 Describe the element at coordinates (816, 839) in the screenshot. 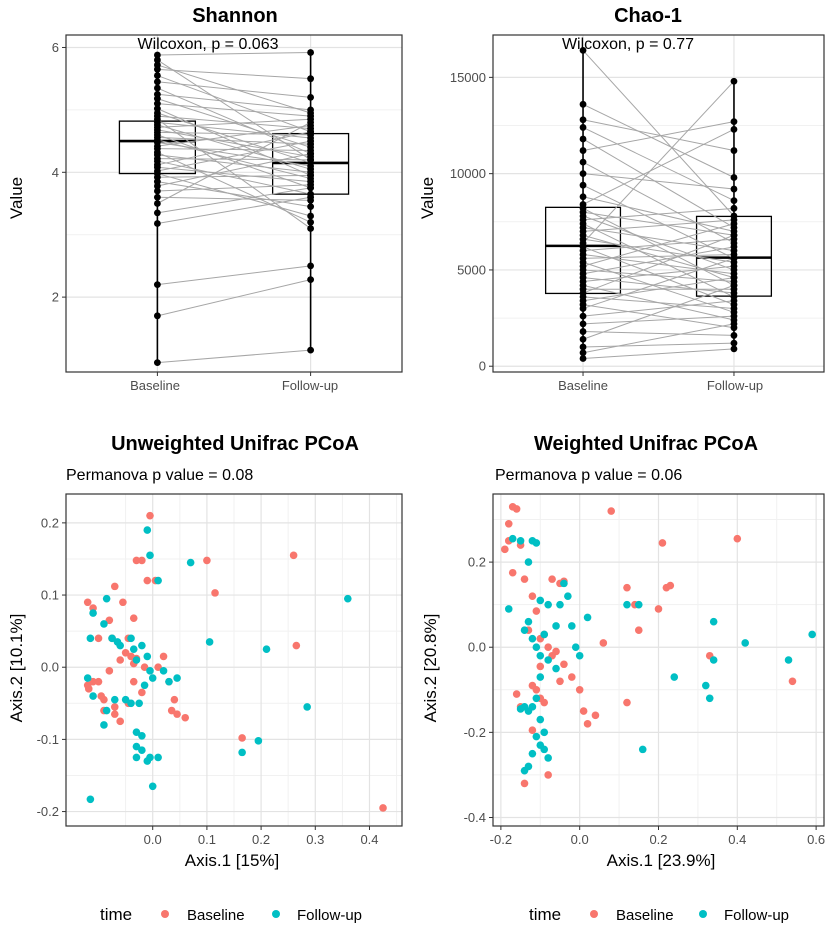

I see `x-tick-label: 0.6` at that location.